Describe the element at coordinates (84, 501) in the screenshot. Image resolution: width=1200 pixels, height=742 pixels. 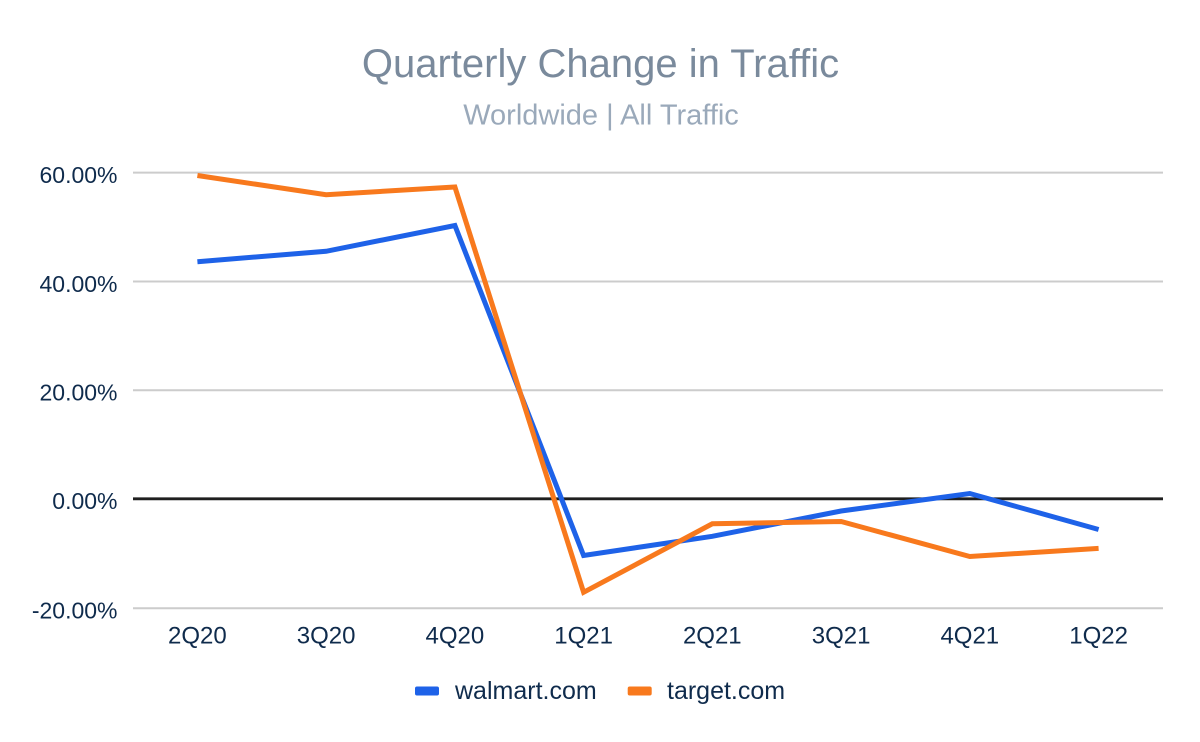
I see `svg-text: 0.00%` at that location.